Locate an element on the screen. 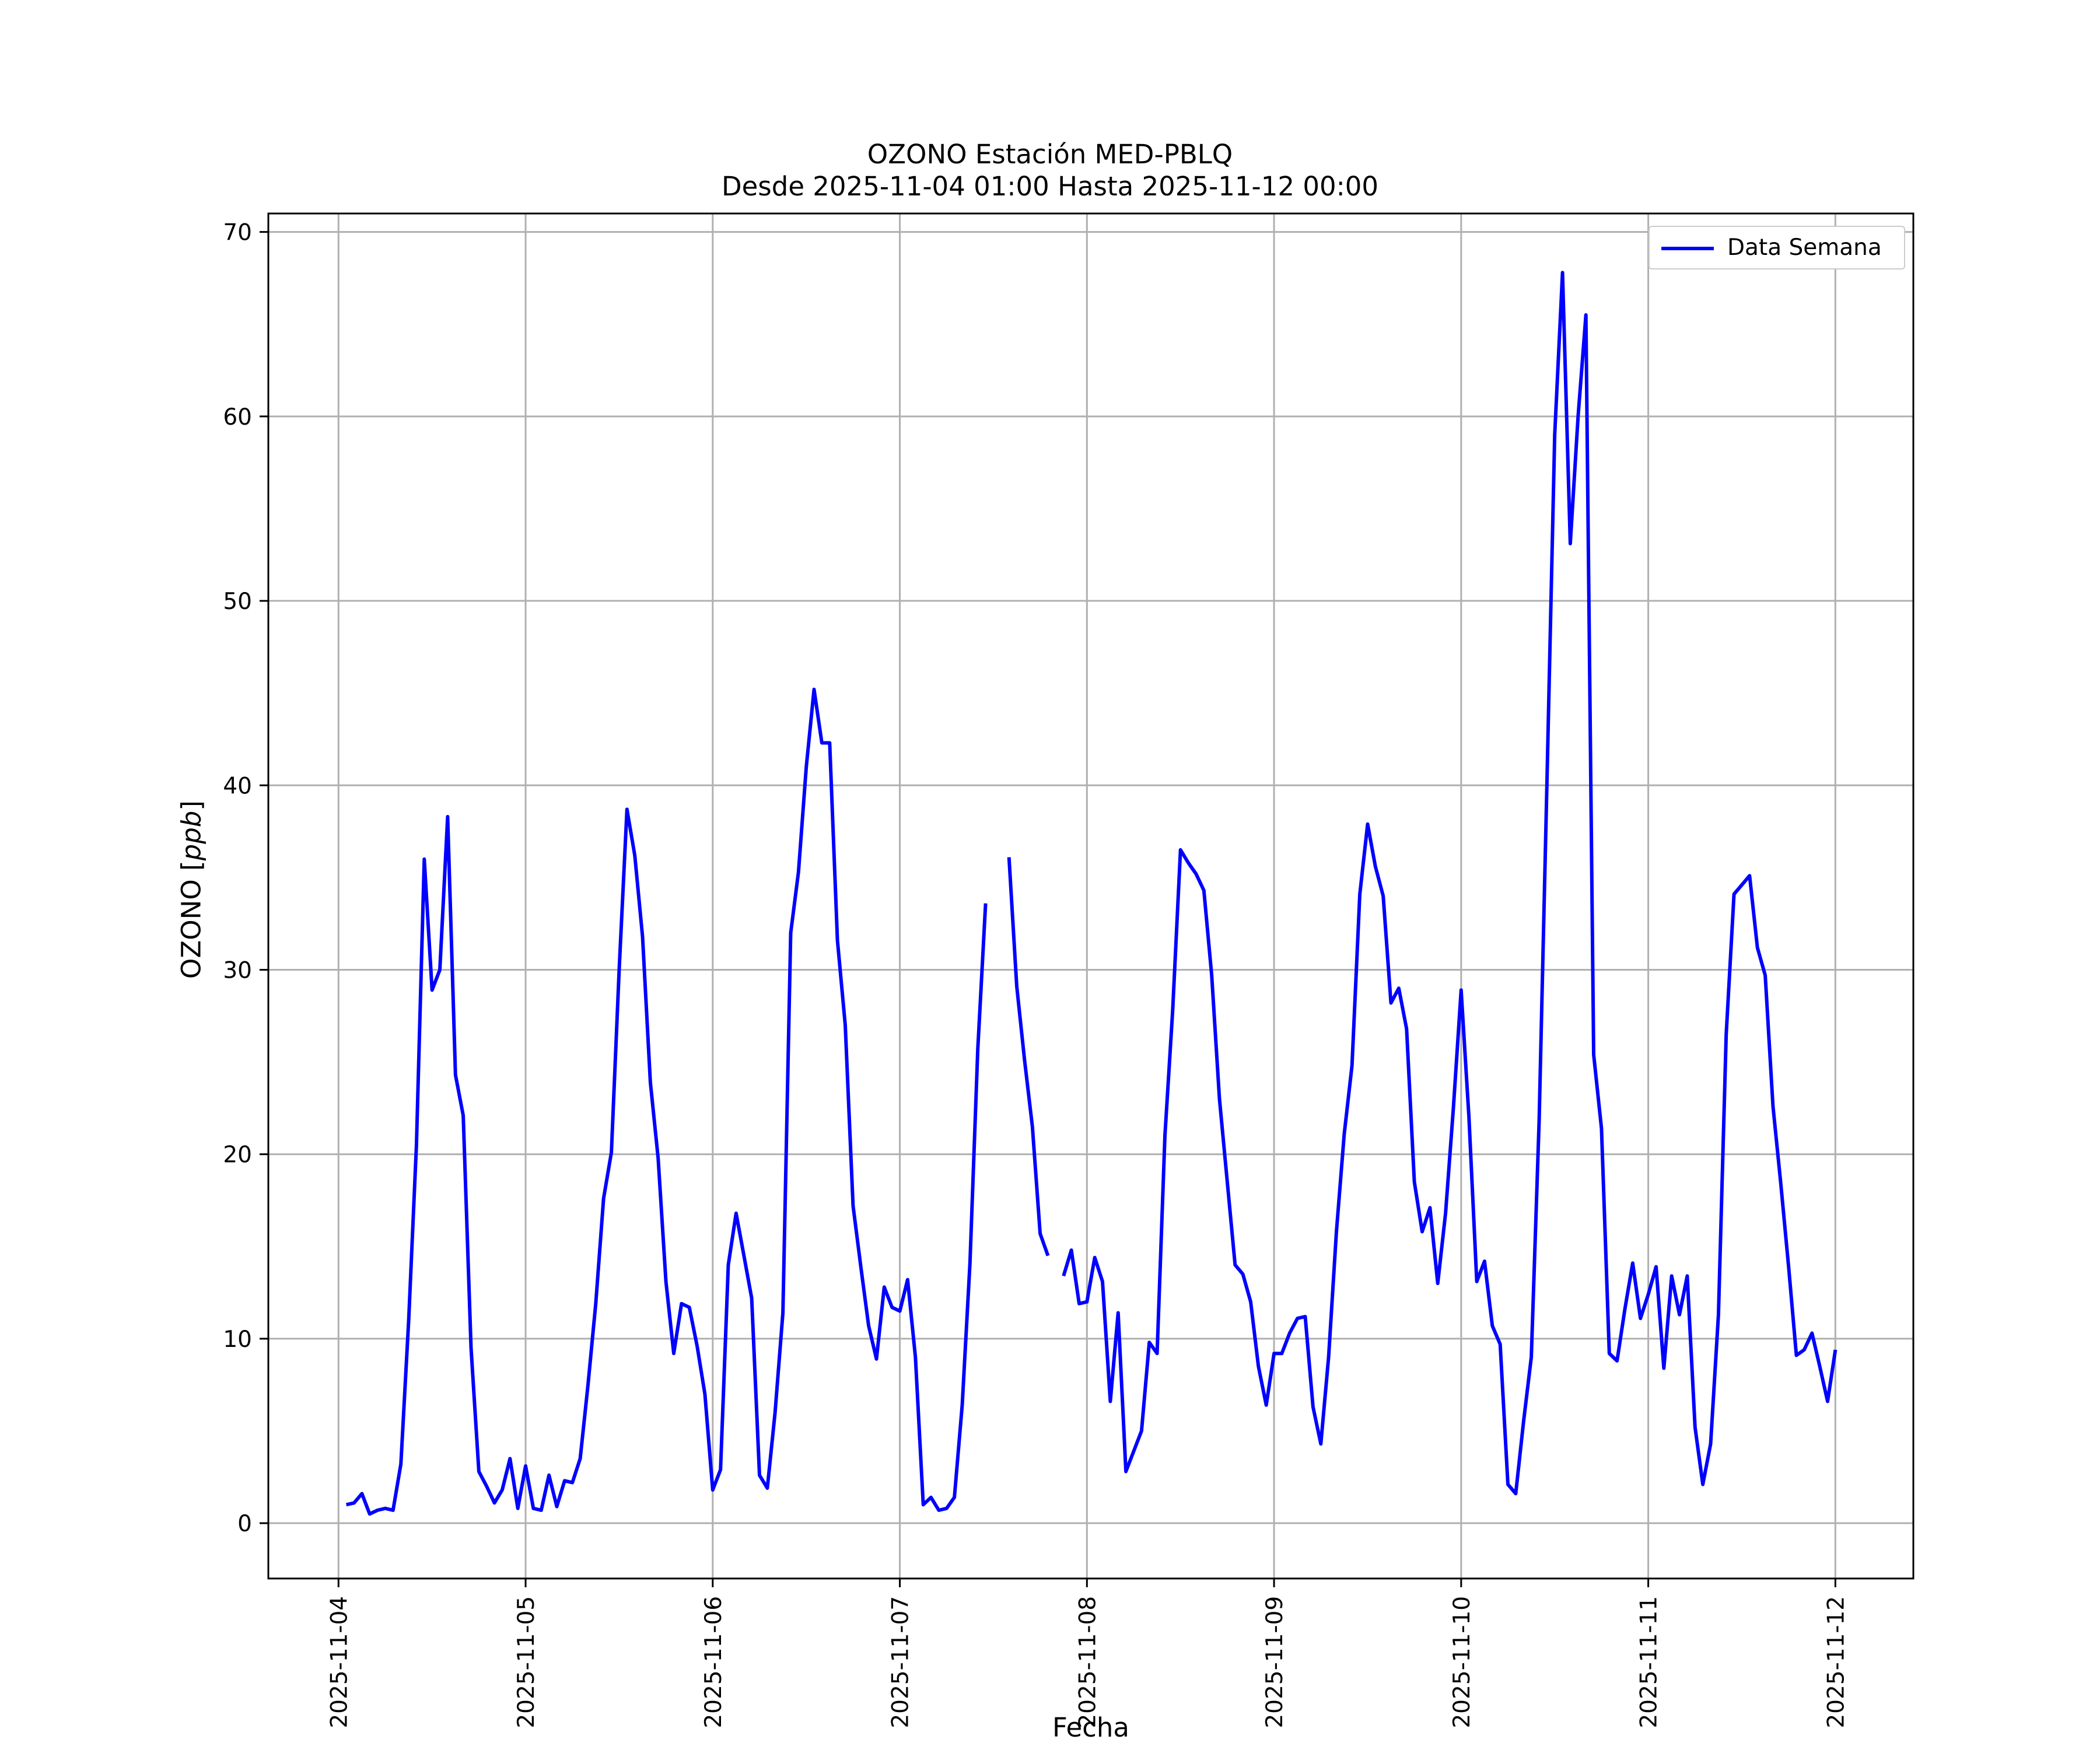 The width and height of the screenshot is (2100, 1750). legend: Data Semana is located at coordinates (1776, 248).